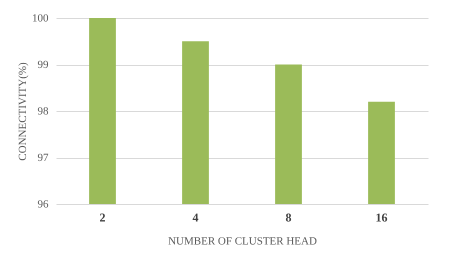 The width and height of the screenshot is (471, 270). Describe the element at coordinates (195, 217) in the screenshot. I see `x-tick-label: 4` at that location.